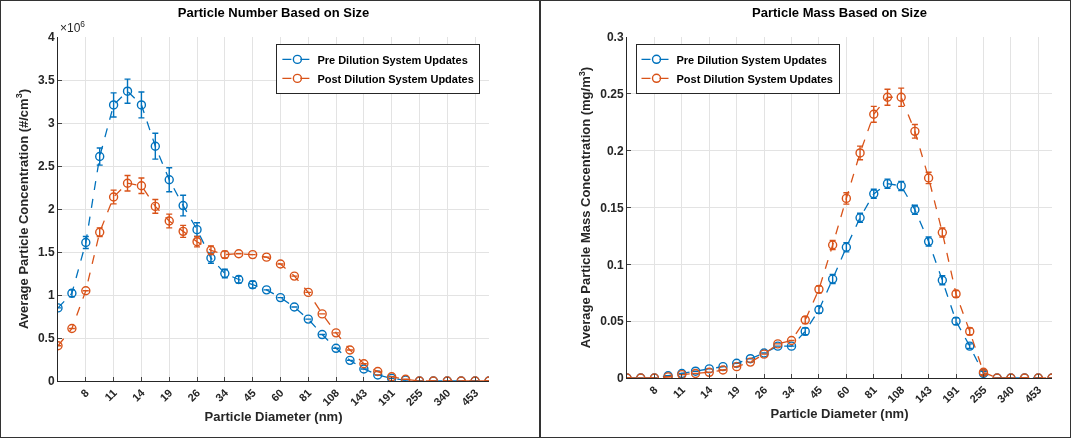 Image resolution: width=1071 pixels, height=438 pixels. I want to click on y-tick-label: 1, so click(51, 295).